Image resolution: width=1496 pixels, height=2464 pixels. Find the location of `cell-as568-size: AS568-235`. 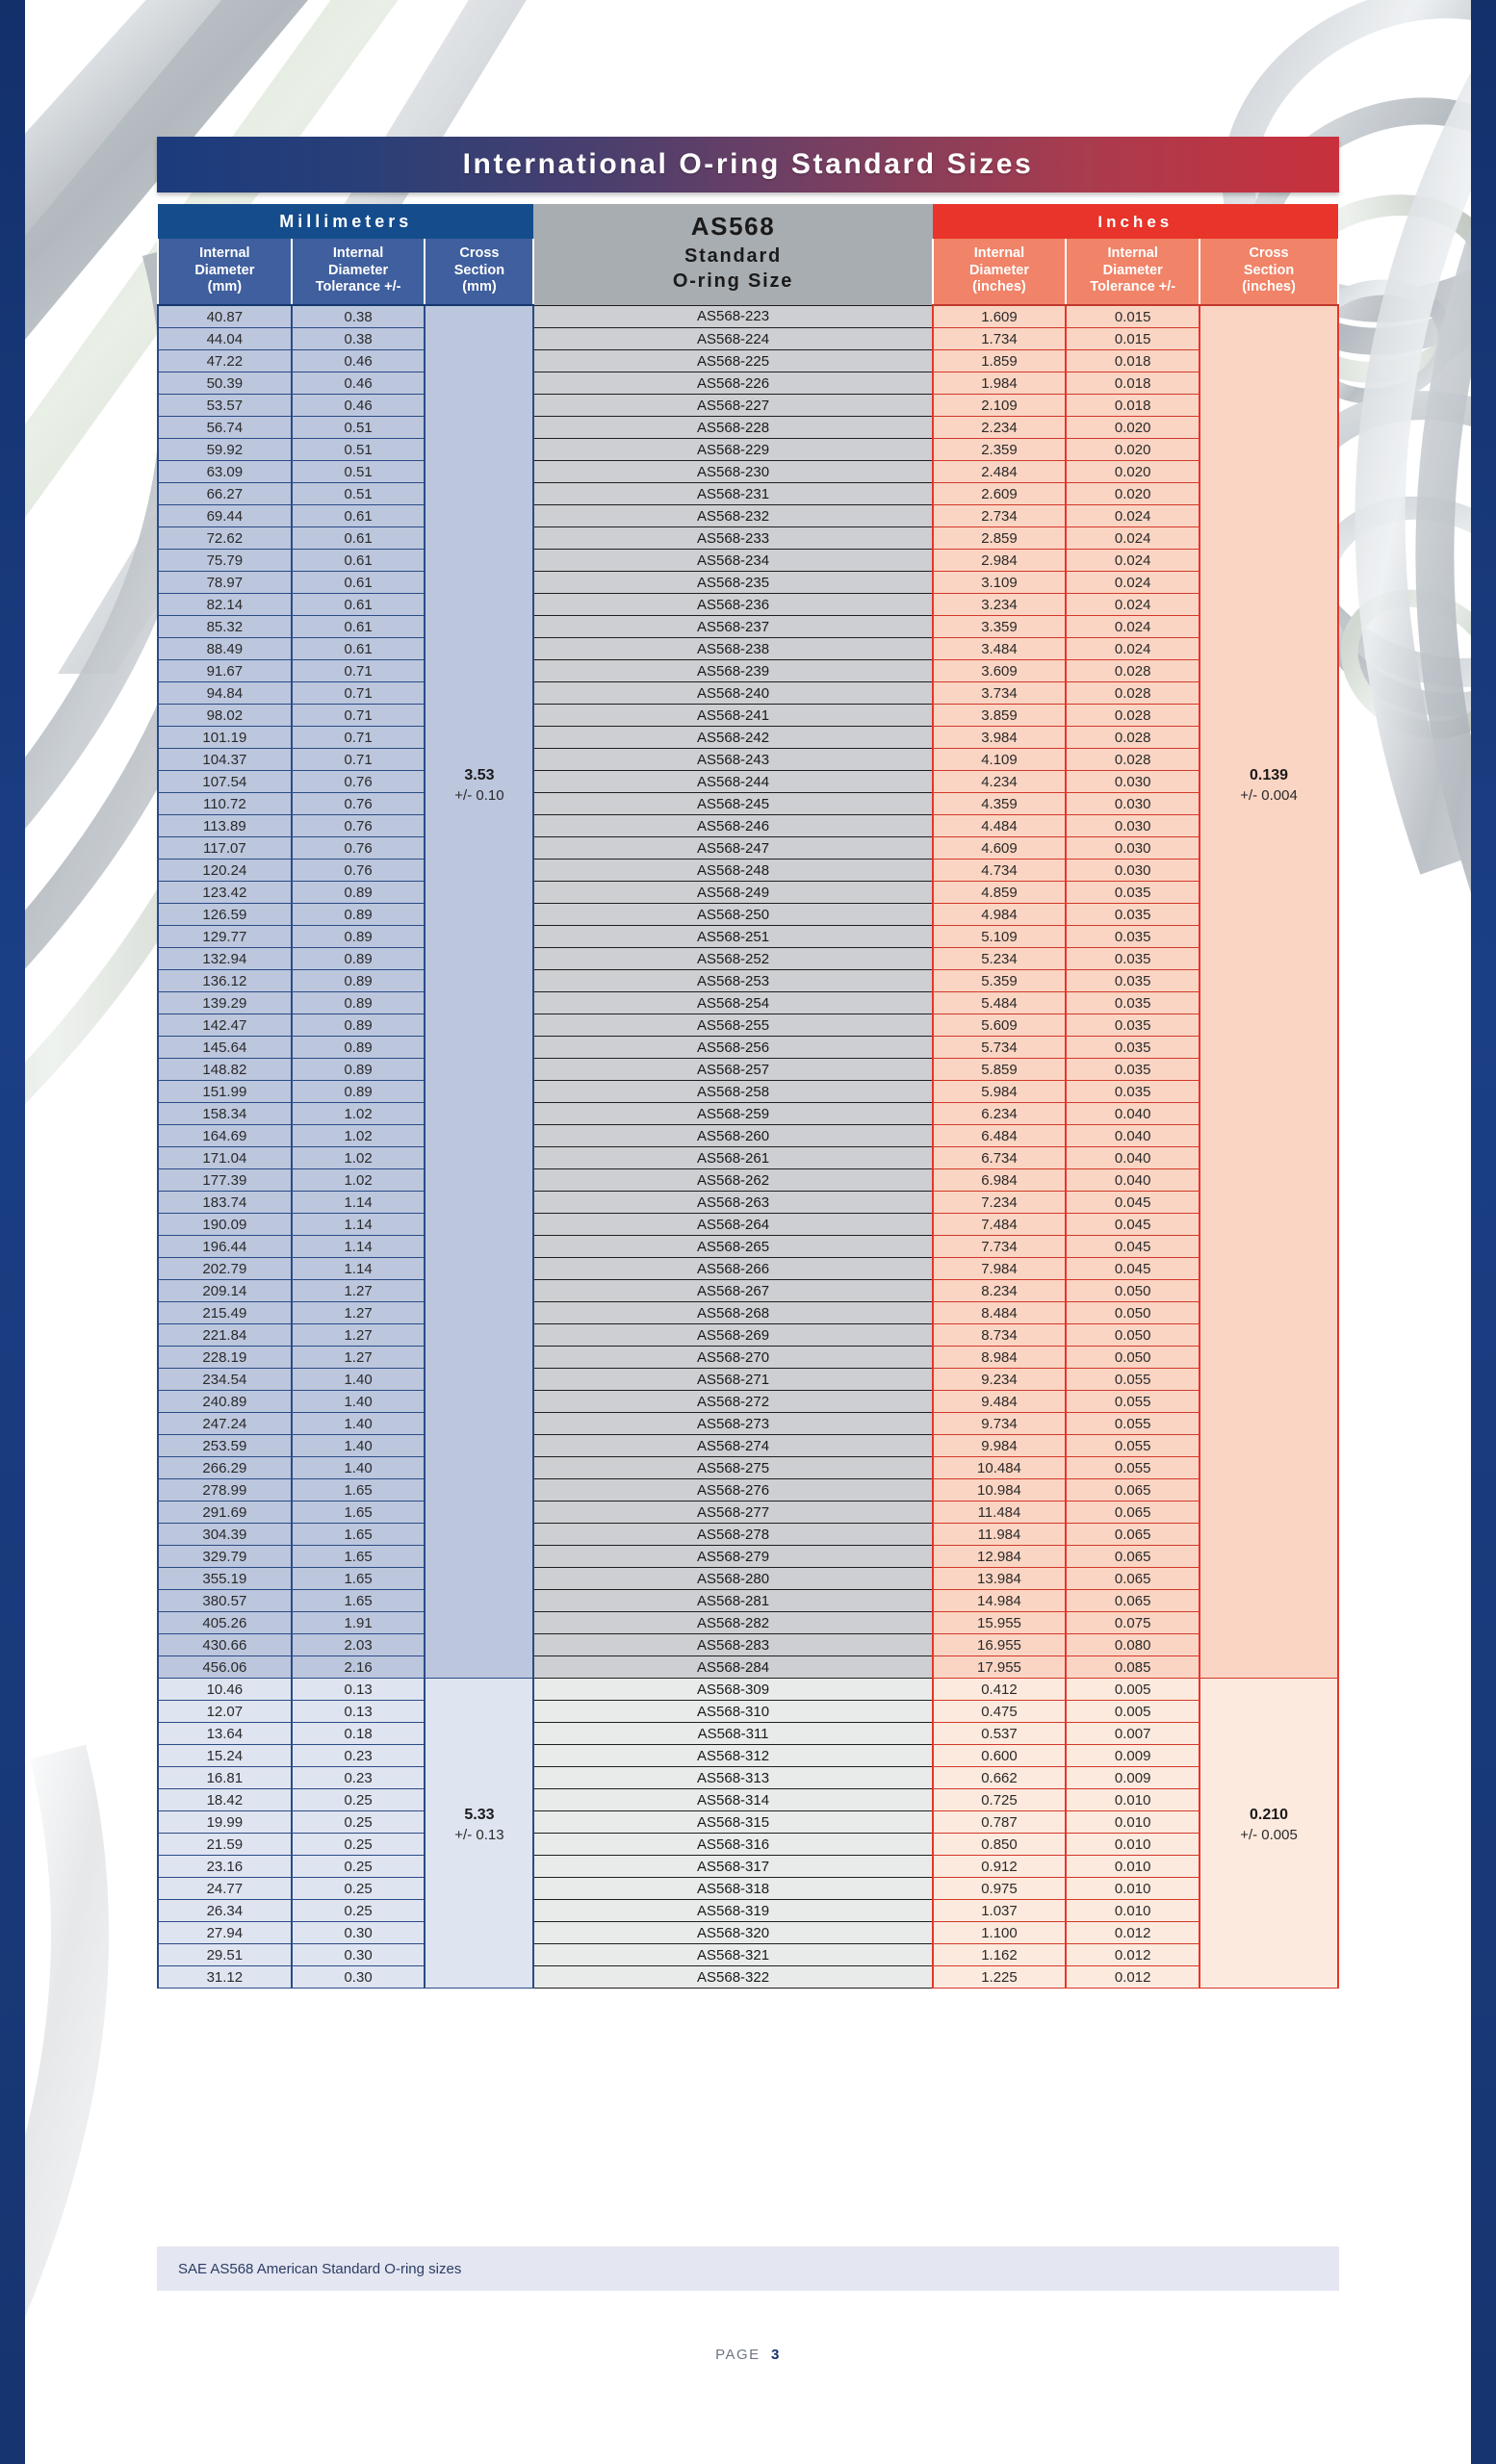

cell-as568-size: AS568-235 is located at coordinates (733, 583).